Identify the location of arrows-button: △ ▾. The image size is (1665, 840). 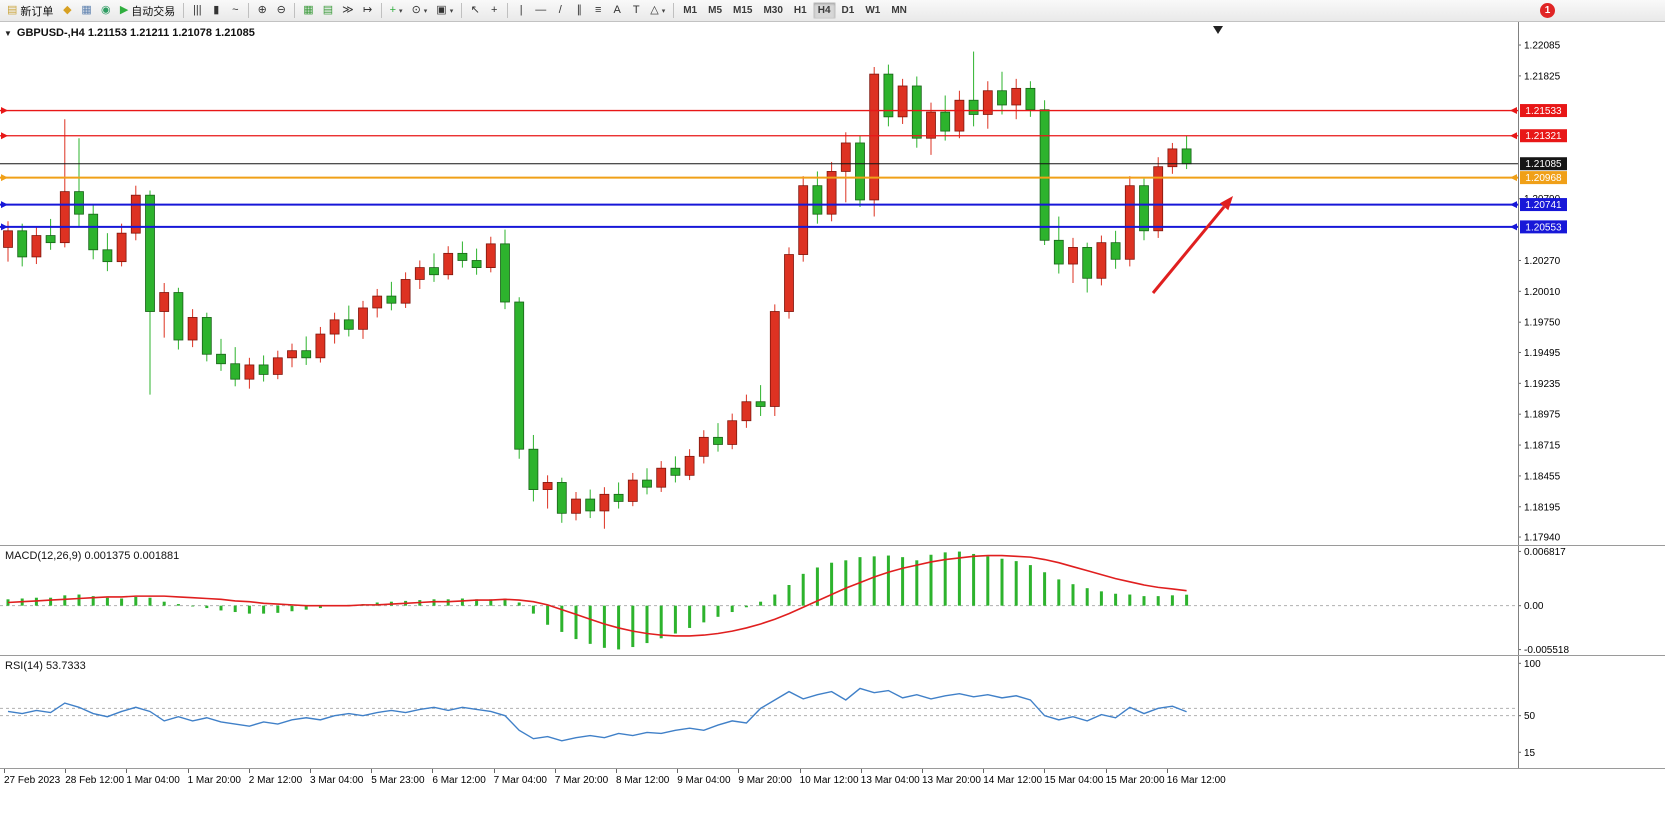
(657, 11).